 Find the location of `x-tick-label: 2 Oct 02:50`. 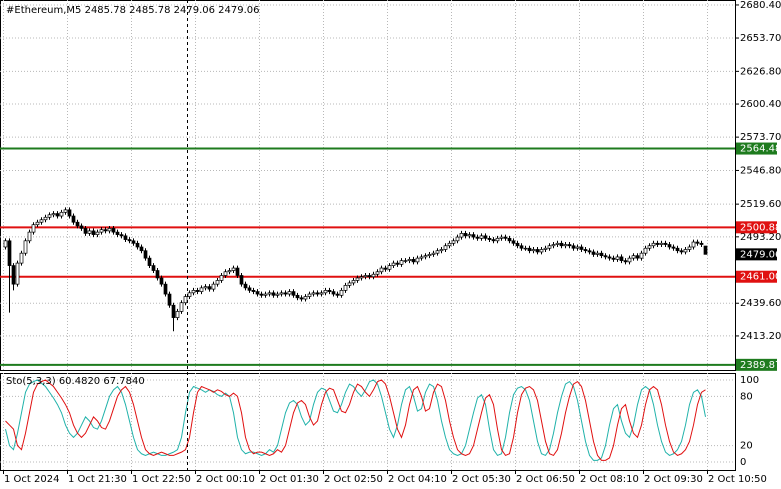

x-tick-label: 2 Oct 02:50 is located at coordinates (353, 479).